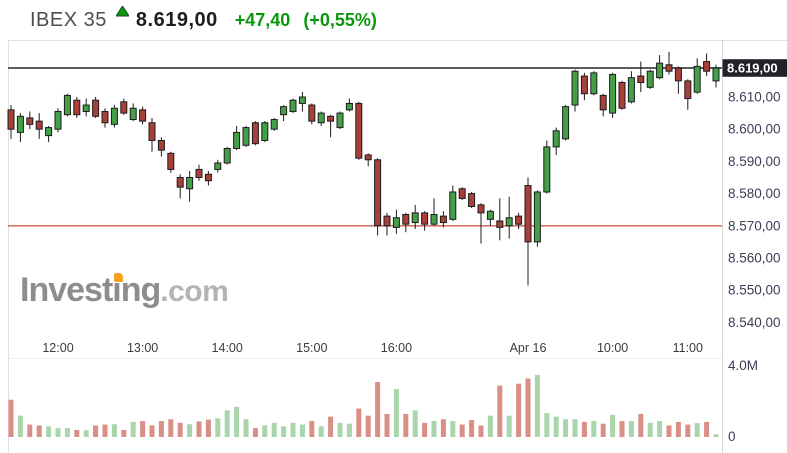 This screenshot has width=787, height=453. What do you see at coordinates (57, 348) in the screenshot?
I see `time-axis-label: 12:00` at bounding box center [57, 348].